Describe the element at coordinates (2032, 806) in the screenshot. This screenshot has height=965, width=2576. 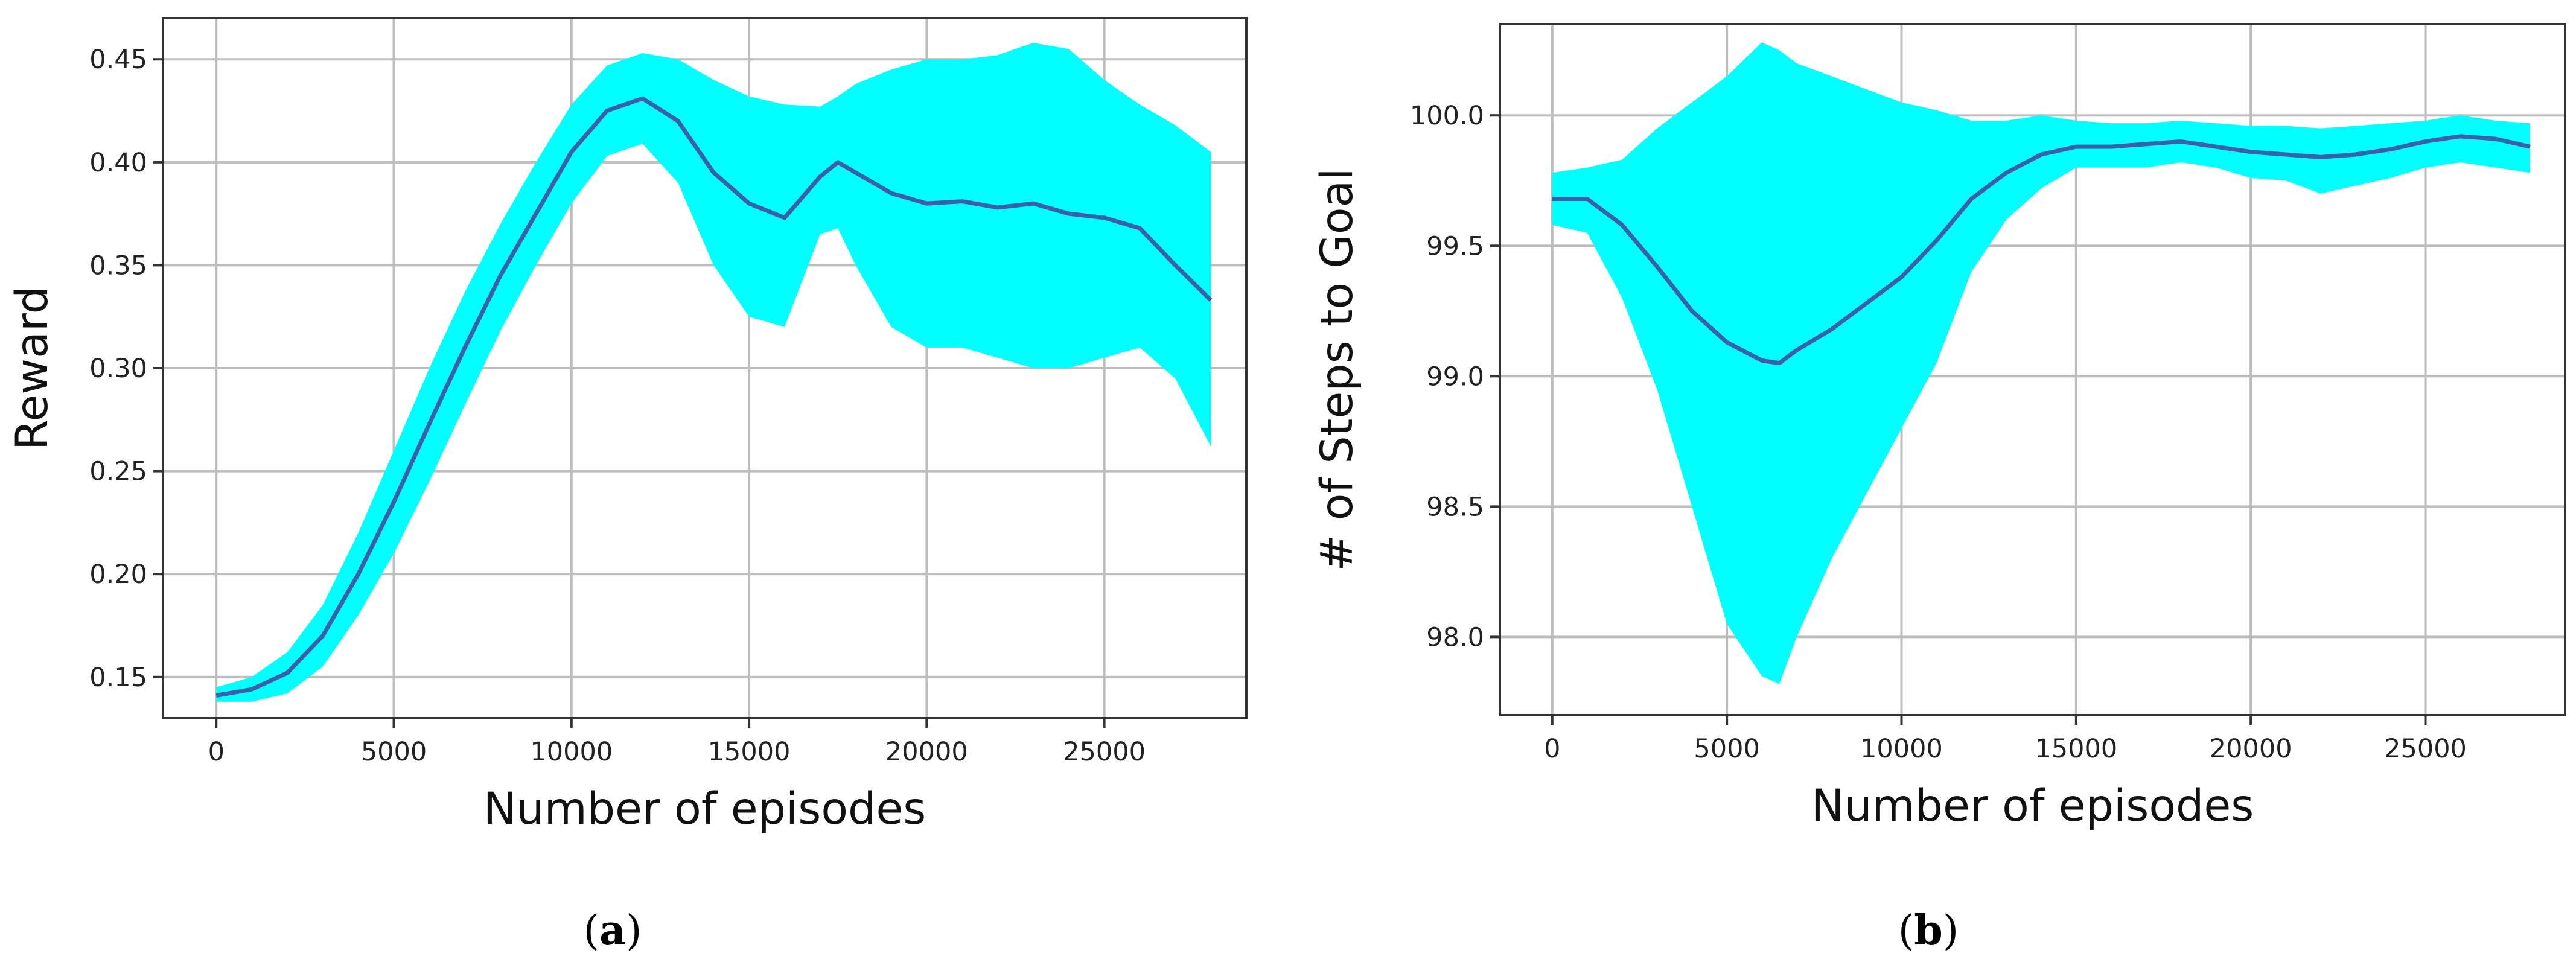
I see `x-axis-label-b: Number of episodes` at that location.